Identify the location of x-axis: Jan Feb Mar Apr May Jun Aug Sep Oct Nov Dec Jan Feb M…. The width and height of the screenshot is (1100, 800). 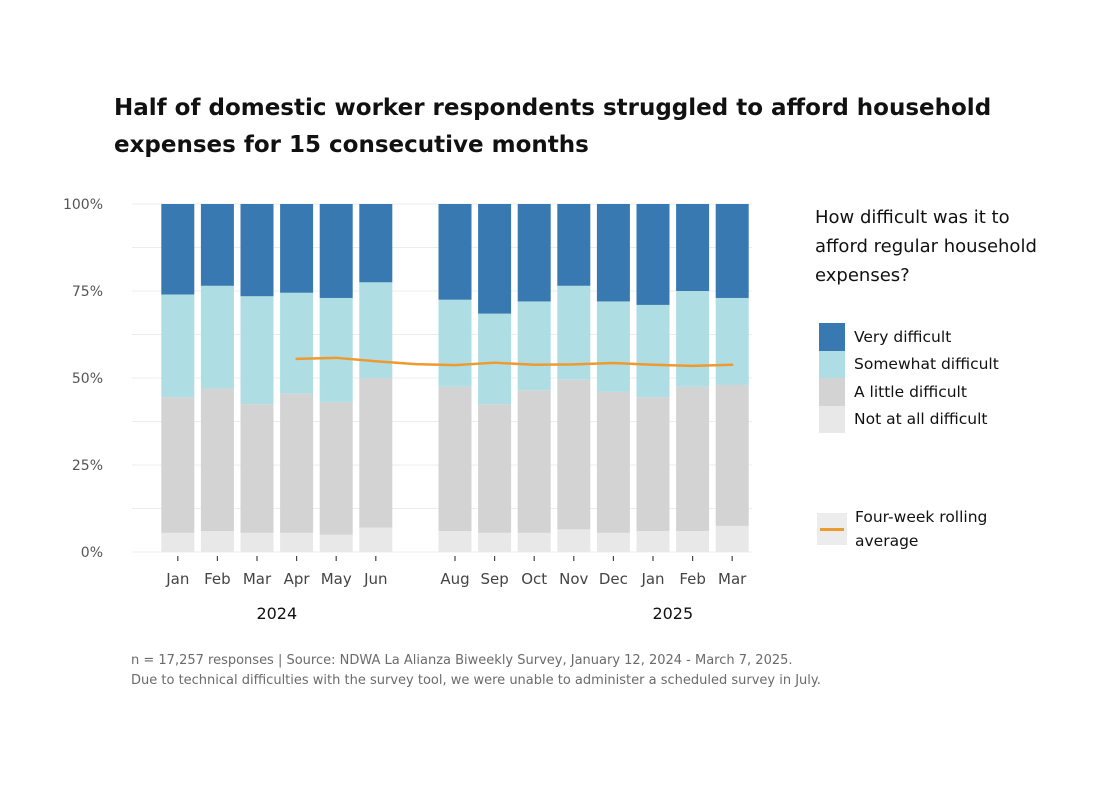
(456, 589).